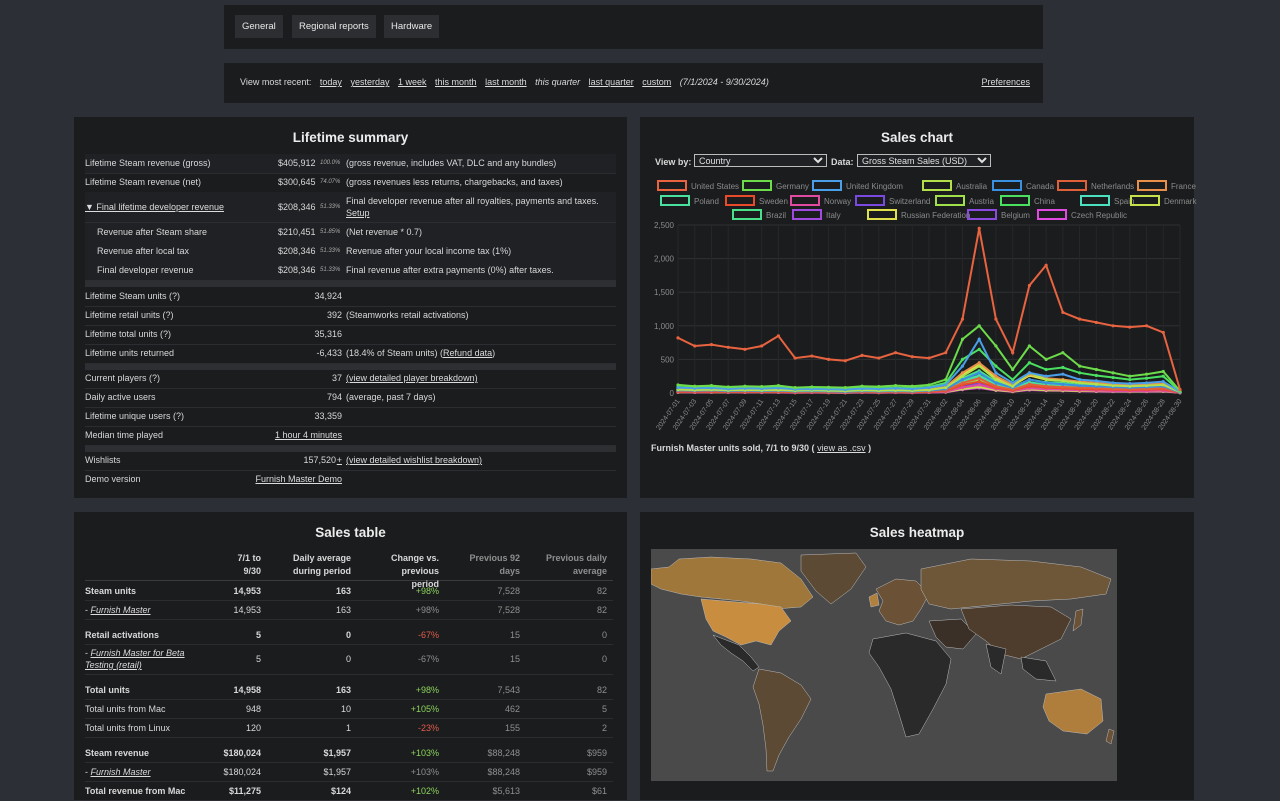 The width and height of the screenshot is (1280, 801). What do you see at coordinates (836, 414) in the screenshot?
I see `x-tick-label: 2024-07-21` at bounding box center [836, 414].